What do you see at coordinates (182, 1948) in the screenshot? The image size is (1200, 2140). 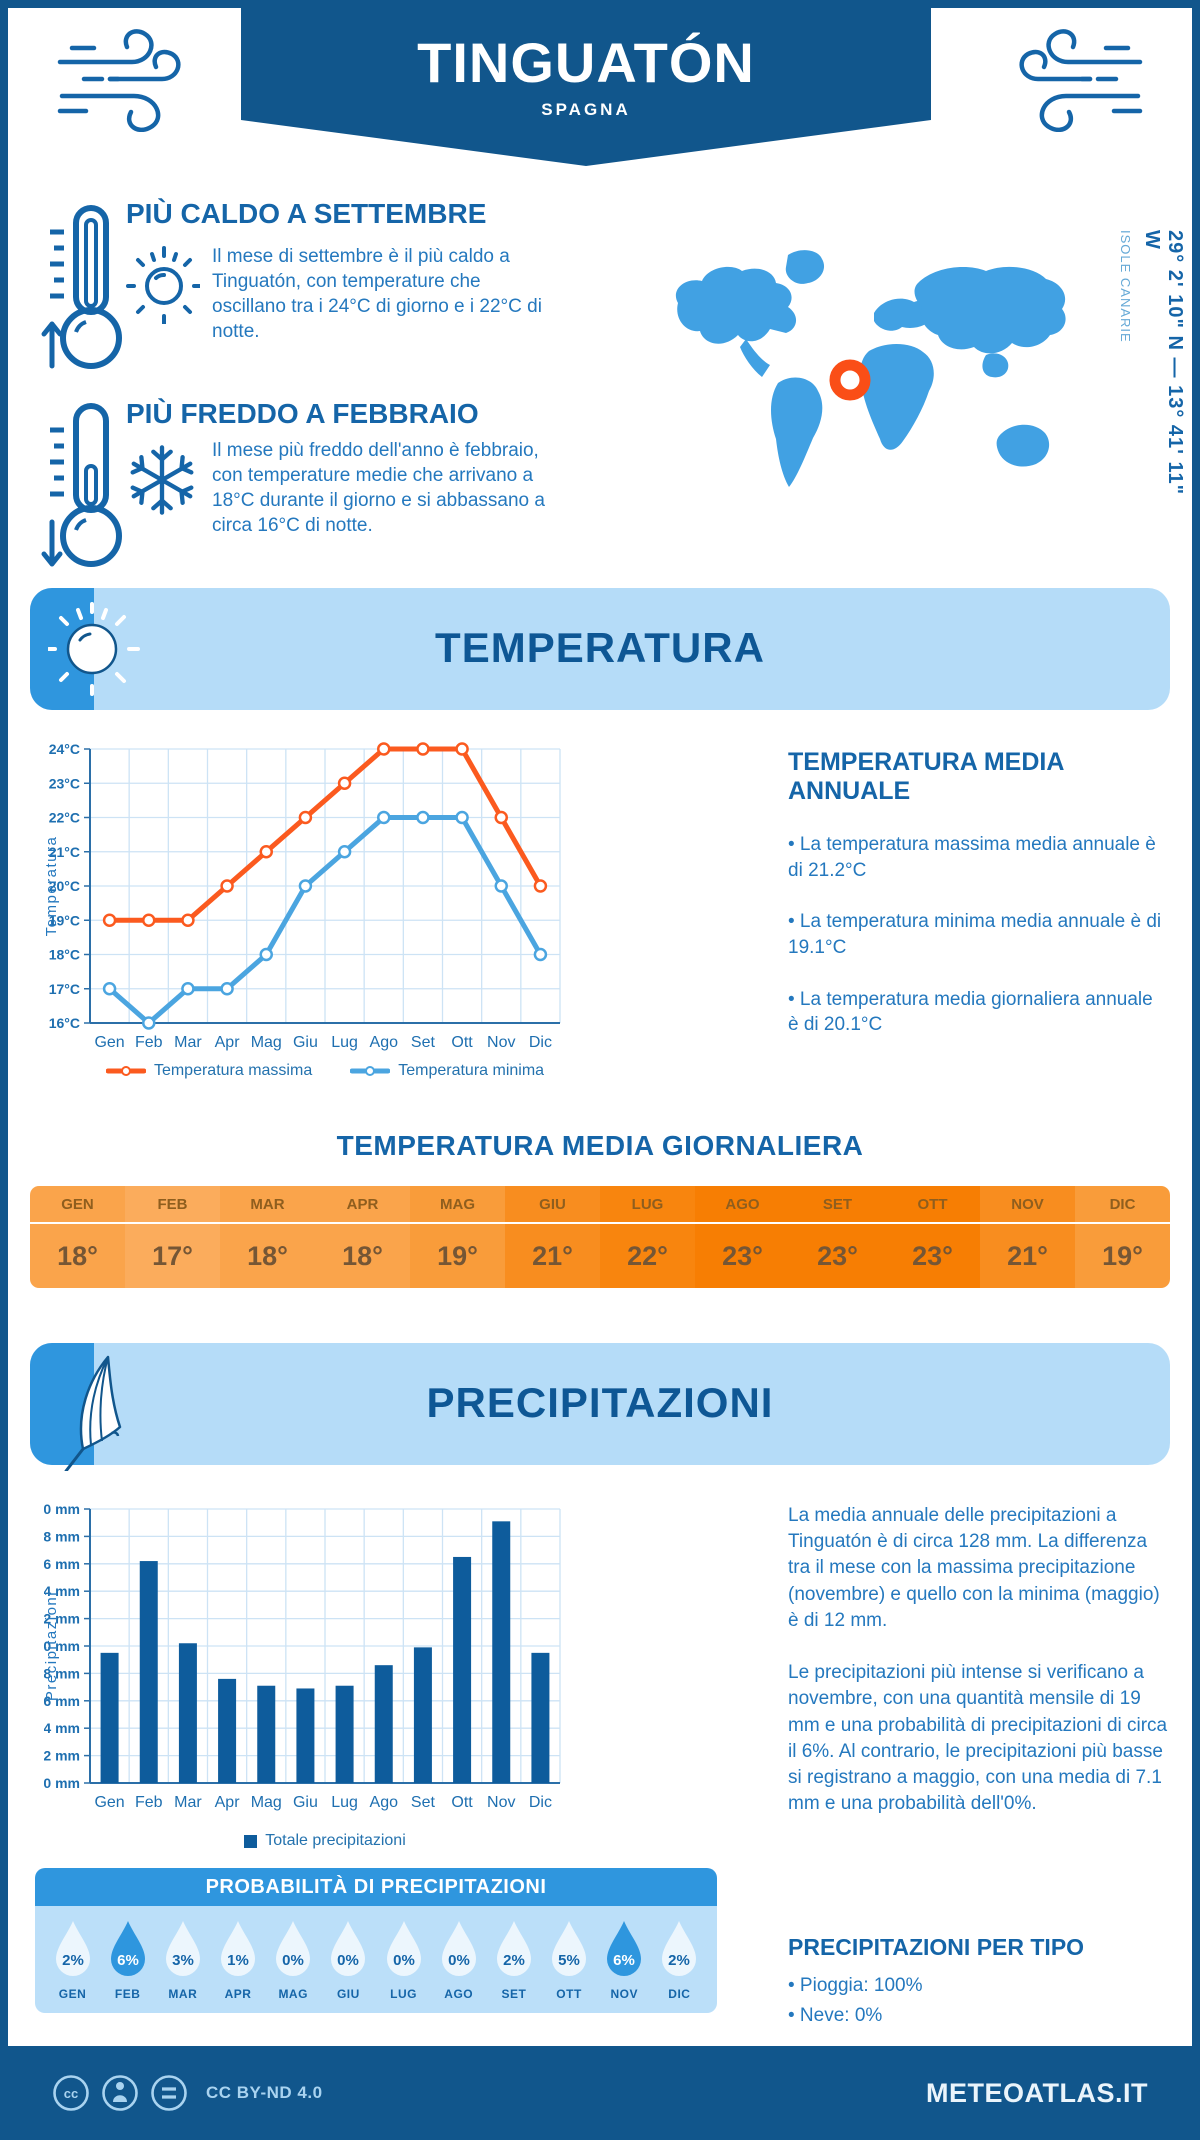 I see `droplet-icon: 3%` at bounding box center [182, 1948].